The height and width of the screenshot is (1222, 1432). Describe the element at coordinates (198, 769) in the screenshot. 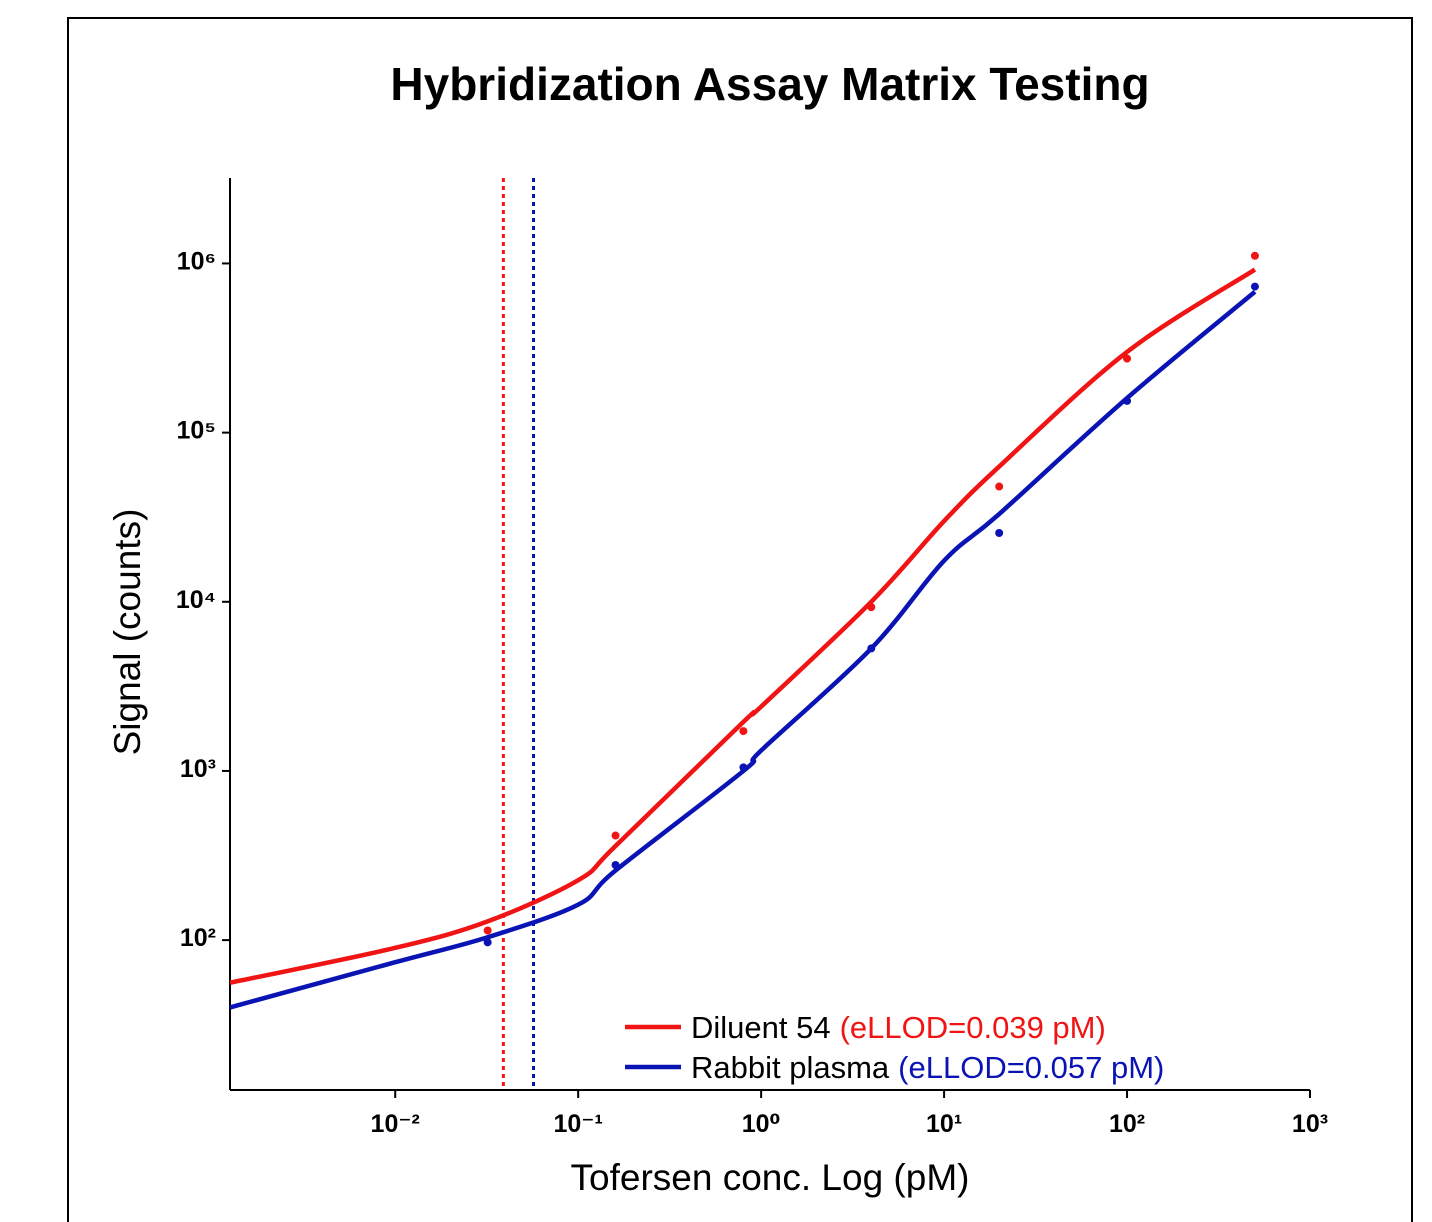

I see `y-tick-label: 10³` at that location.